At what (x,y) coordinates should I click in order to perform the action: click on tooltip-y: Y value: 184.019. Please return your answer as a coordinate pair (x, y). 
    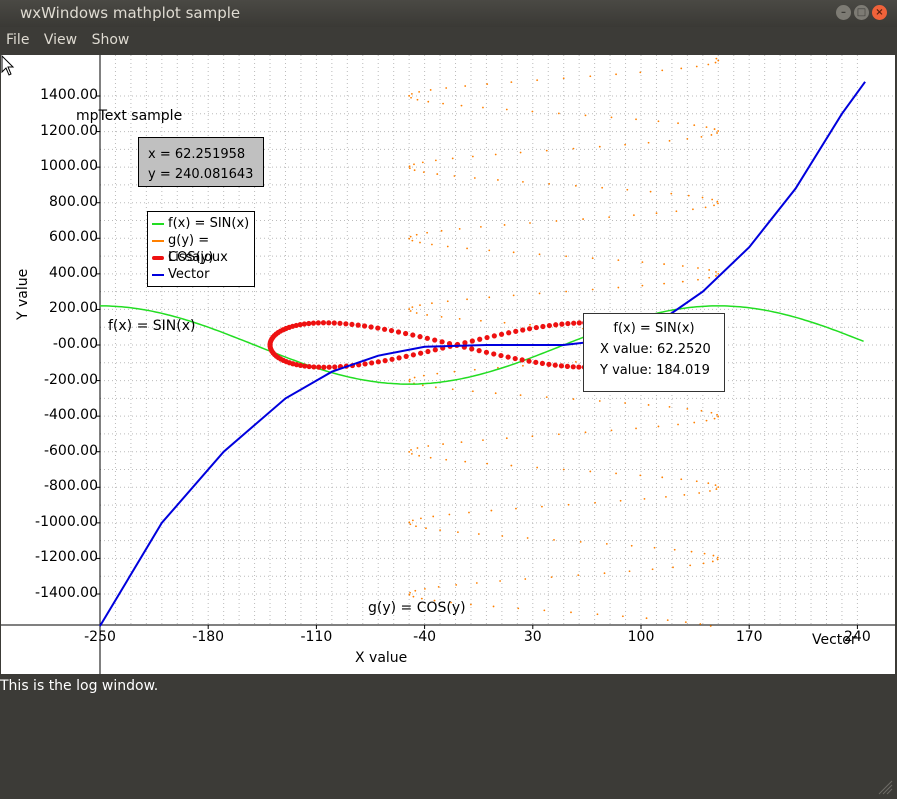
    Looking at the image, I should click on (655, 370).